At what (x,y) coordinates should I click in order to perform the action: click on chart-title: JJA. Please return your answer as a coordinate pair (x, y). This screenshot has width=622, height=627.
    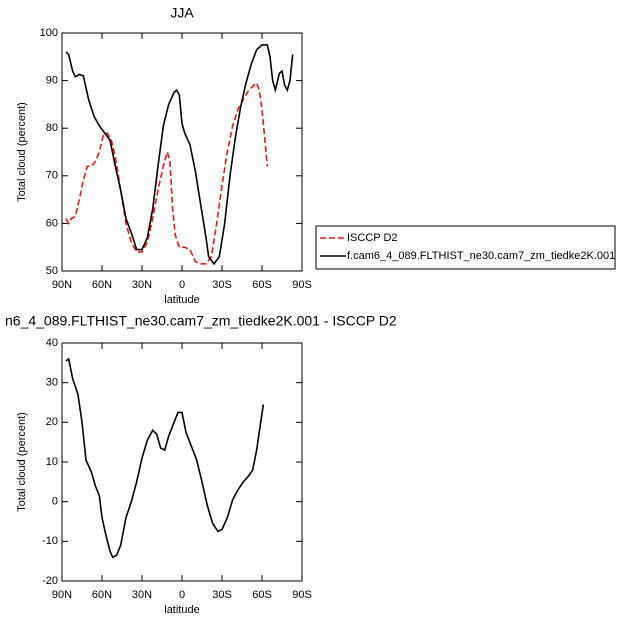
    Looking at the image, I should click on (182, 13).